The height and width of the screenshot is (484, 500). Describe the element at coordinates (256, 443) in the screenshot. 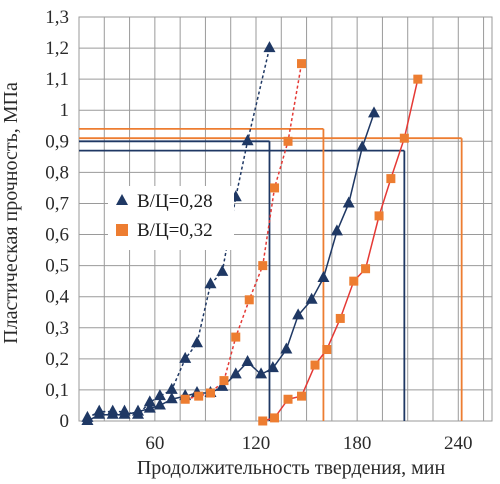

I see `x-tick-label: 120` at that location.